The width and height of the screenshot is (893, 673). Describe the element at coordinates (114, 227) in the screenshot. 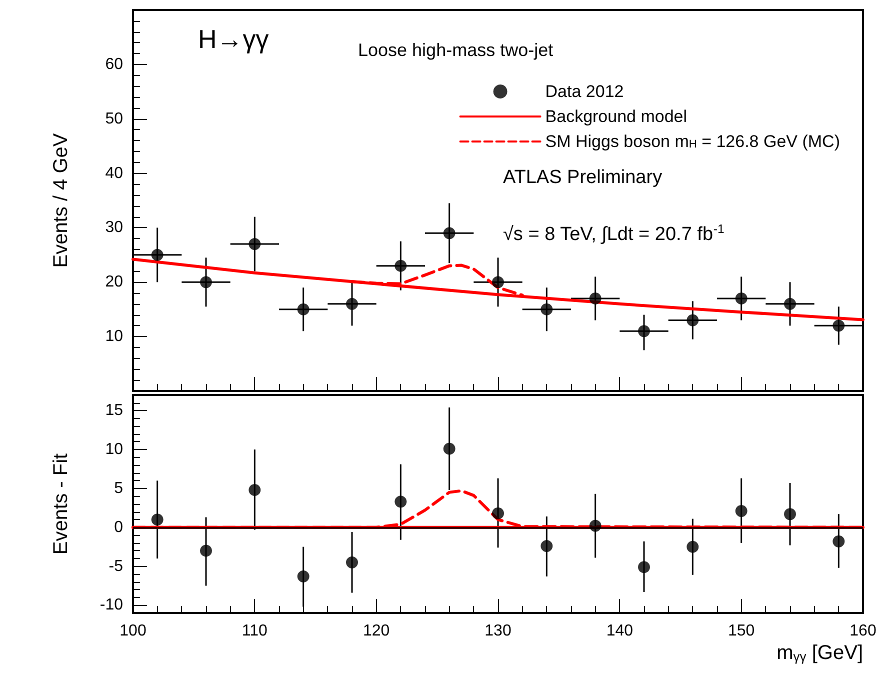

I see `y-tick-label: 30` at that location.